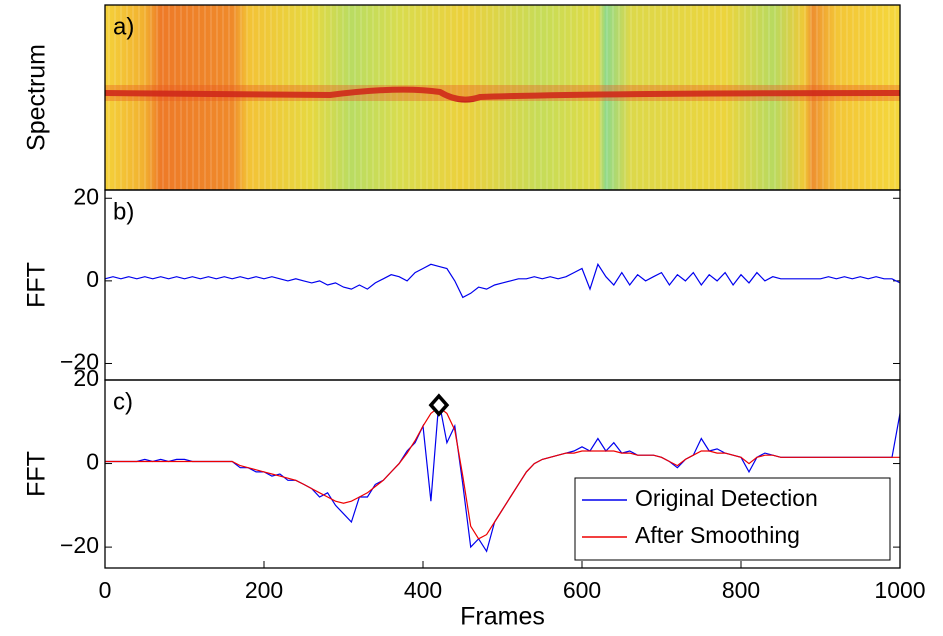  Describe the element at coordinates (899, 590) in the screenshot. I see `x-tick-label: 1000` at that location.